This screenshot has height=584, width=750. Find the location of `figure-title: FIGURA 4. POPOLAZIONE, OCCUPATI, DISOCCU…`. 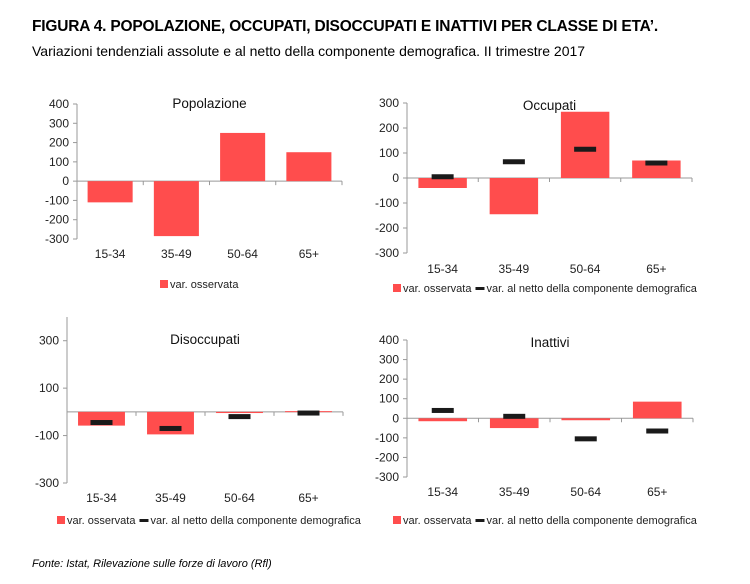

figure-title: FIGURA 4. POPOLAZIONE, OCCUPATI, DISOCCU… is located at coordinates (345, 26).